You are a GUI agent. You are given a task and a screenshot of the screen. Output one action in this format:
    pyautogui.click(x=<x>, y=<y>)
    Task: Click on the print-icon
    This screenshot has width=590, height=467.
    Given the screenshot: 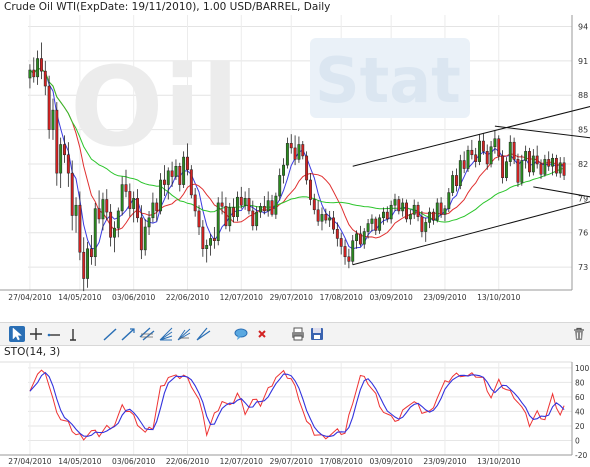 What is the action you would take?
    pyautogui.click(x=298, y=334)
    